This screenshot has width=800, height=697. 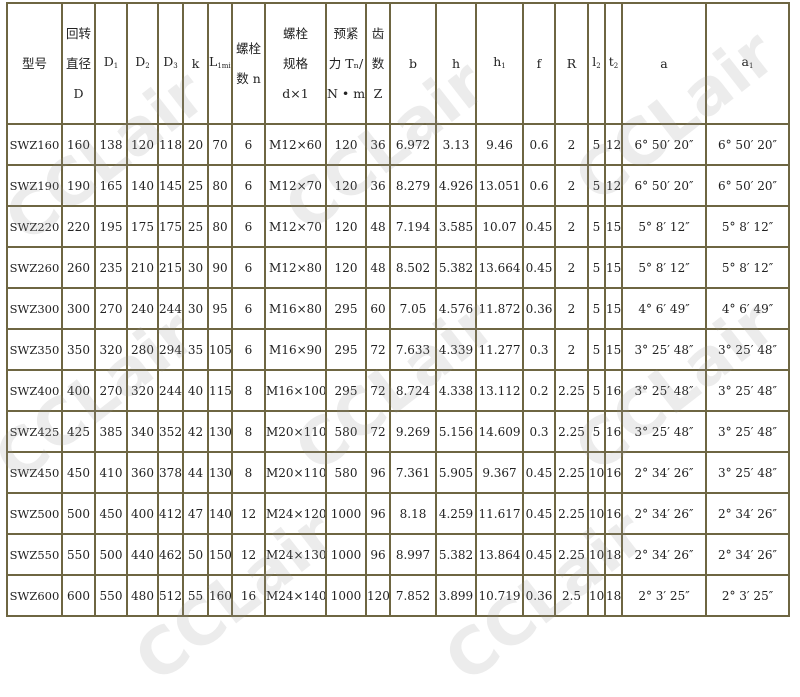 I want to click on header-text: 力 Tₙ/, so click(x=346, y=63).